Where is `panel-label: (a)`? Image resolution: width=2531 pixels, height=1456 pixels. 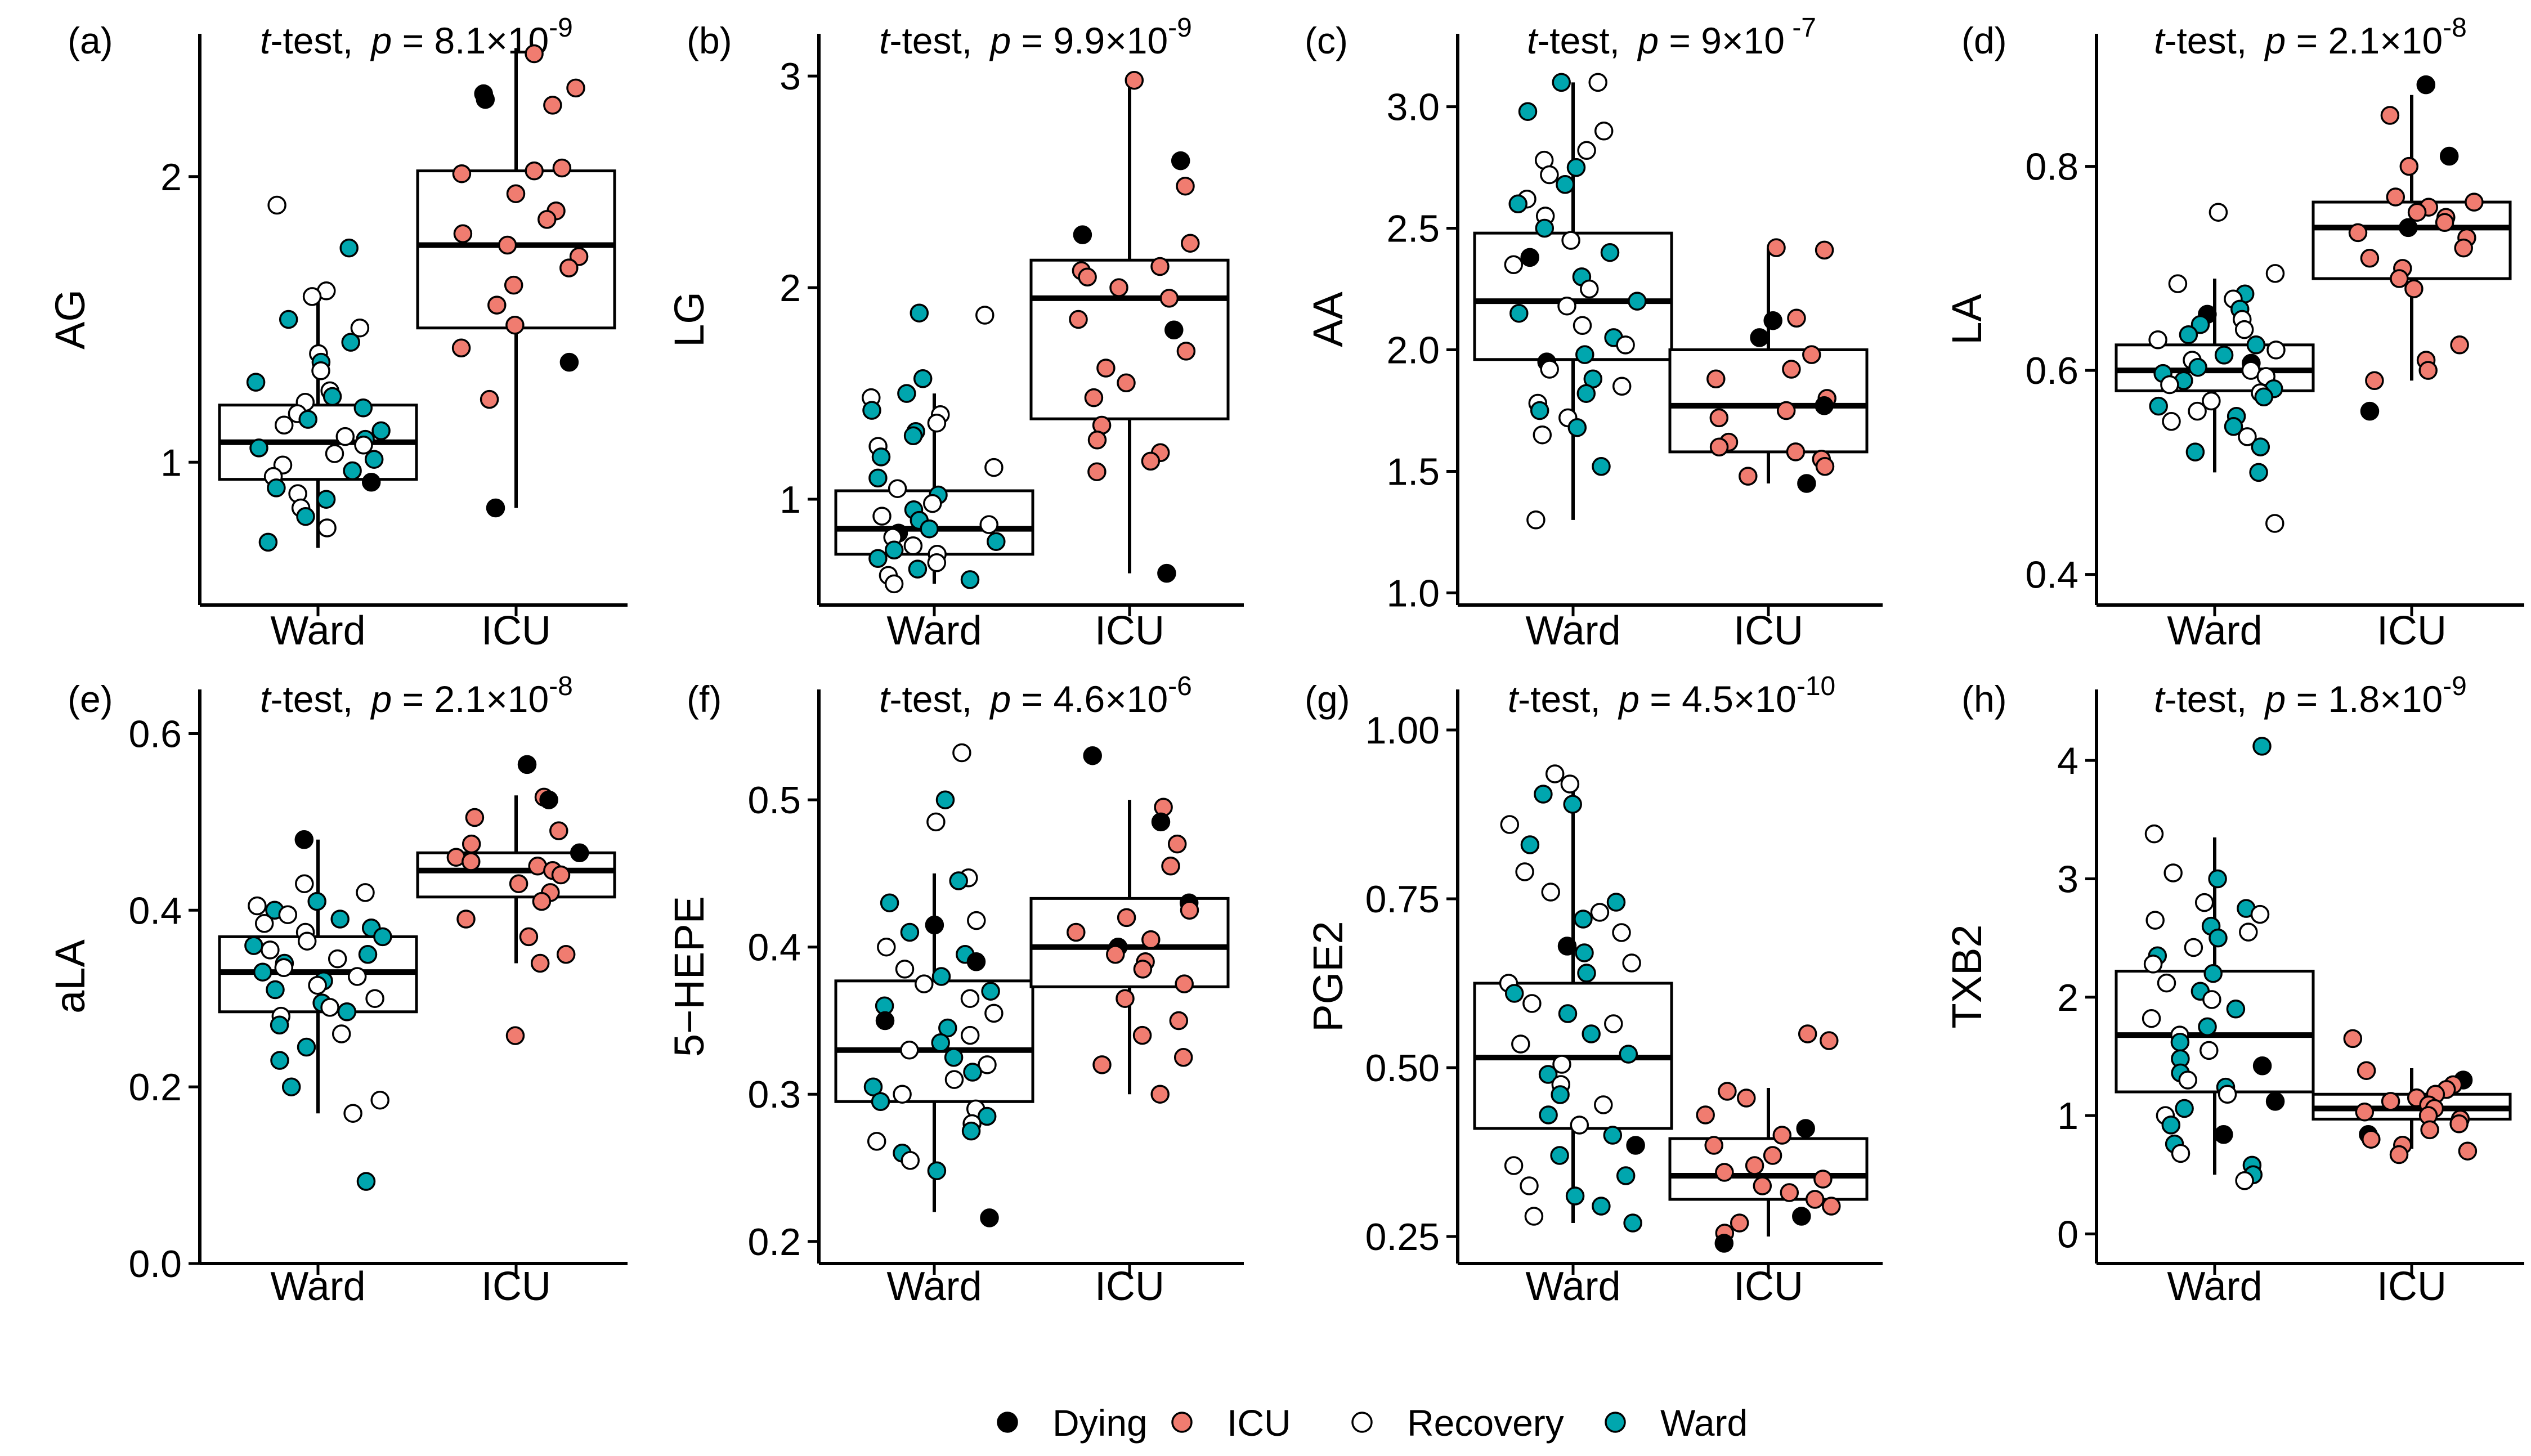 panel-label: (a) is located at coordinates (90, 40).